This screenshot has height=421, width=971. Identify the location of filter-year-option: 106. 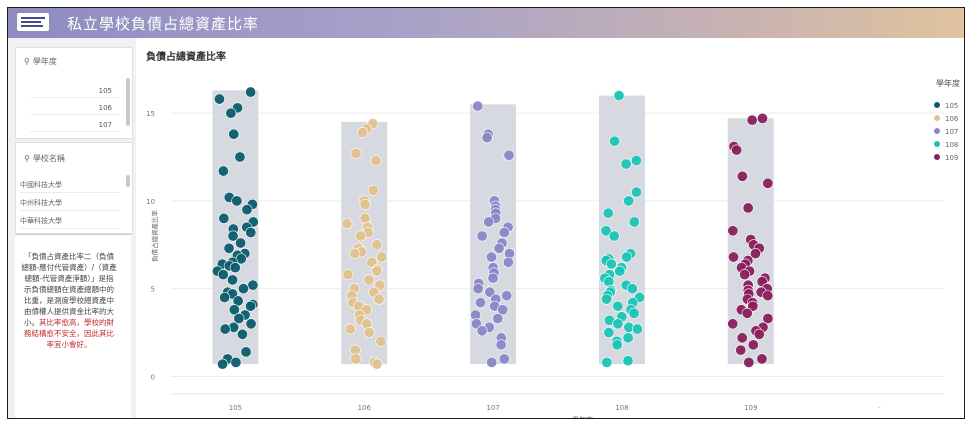
(75, 108).